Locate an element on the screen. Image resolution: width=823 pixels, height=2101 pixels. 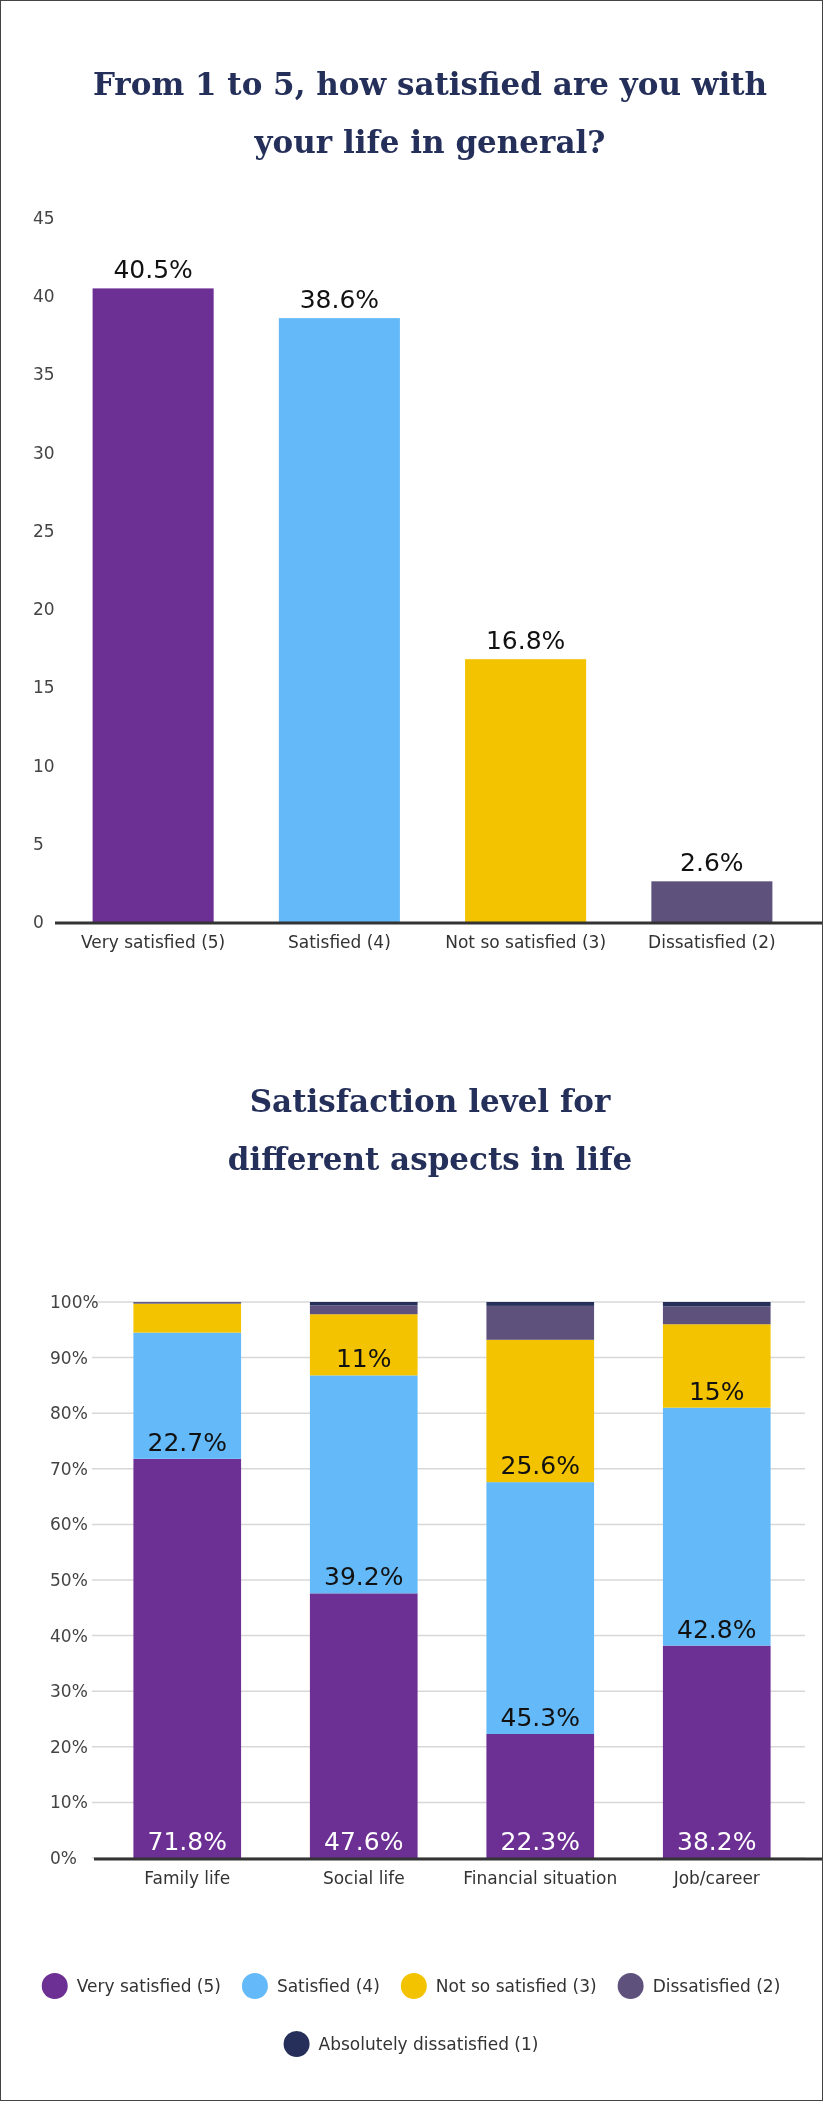
y-tick-label: 20 is located at coordinates (44, 609).